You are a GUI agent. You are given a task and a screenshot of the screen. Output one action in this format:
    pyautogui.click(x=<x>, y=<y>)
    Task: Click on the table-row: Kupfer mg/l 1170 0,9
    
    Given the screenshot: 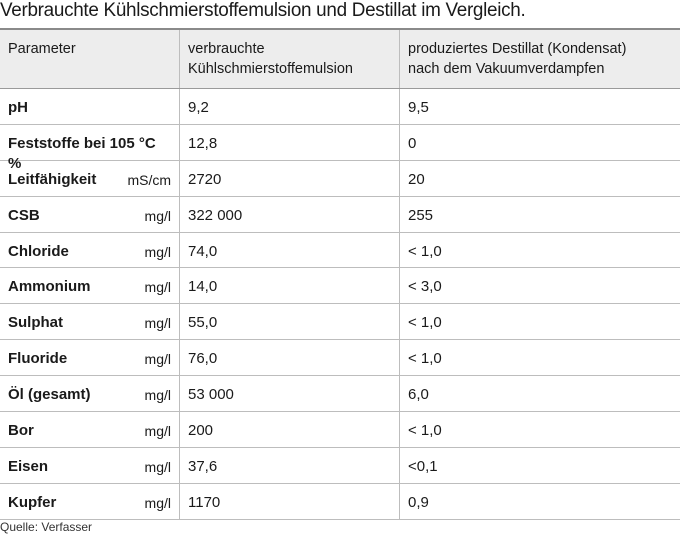 What is the action you would take?
    pyautogui.click(x=340, y=501)
    